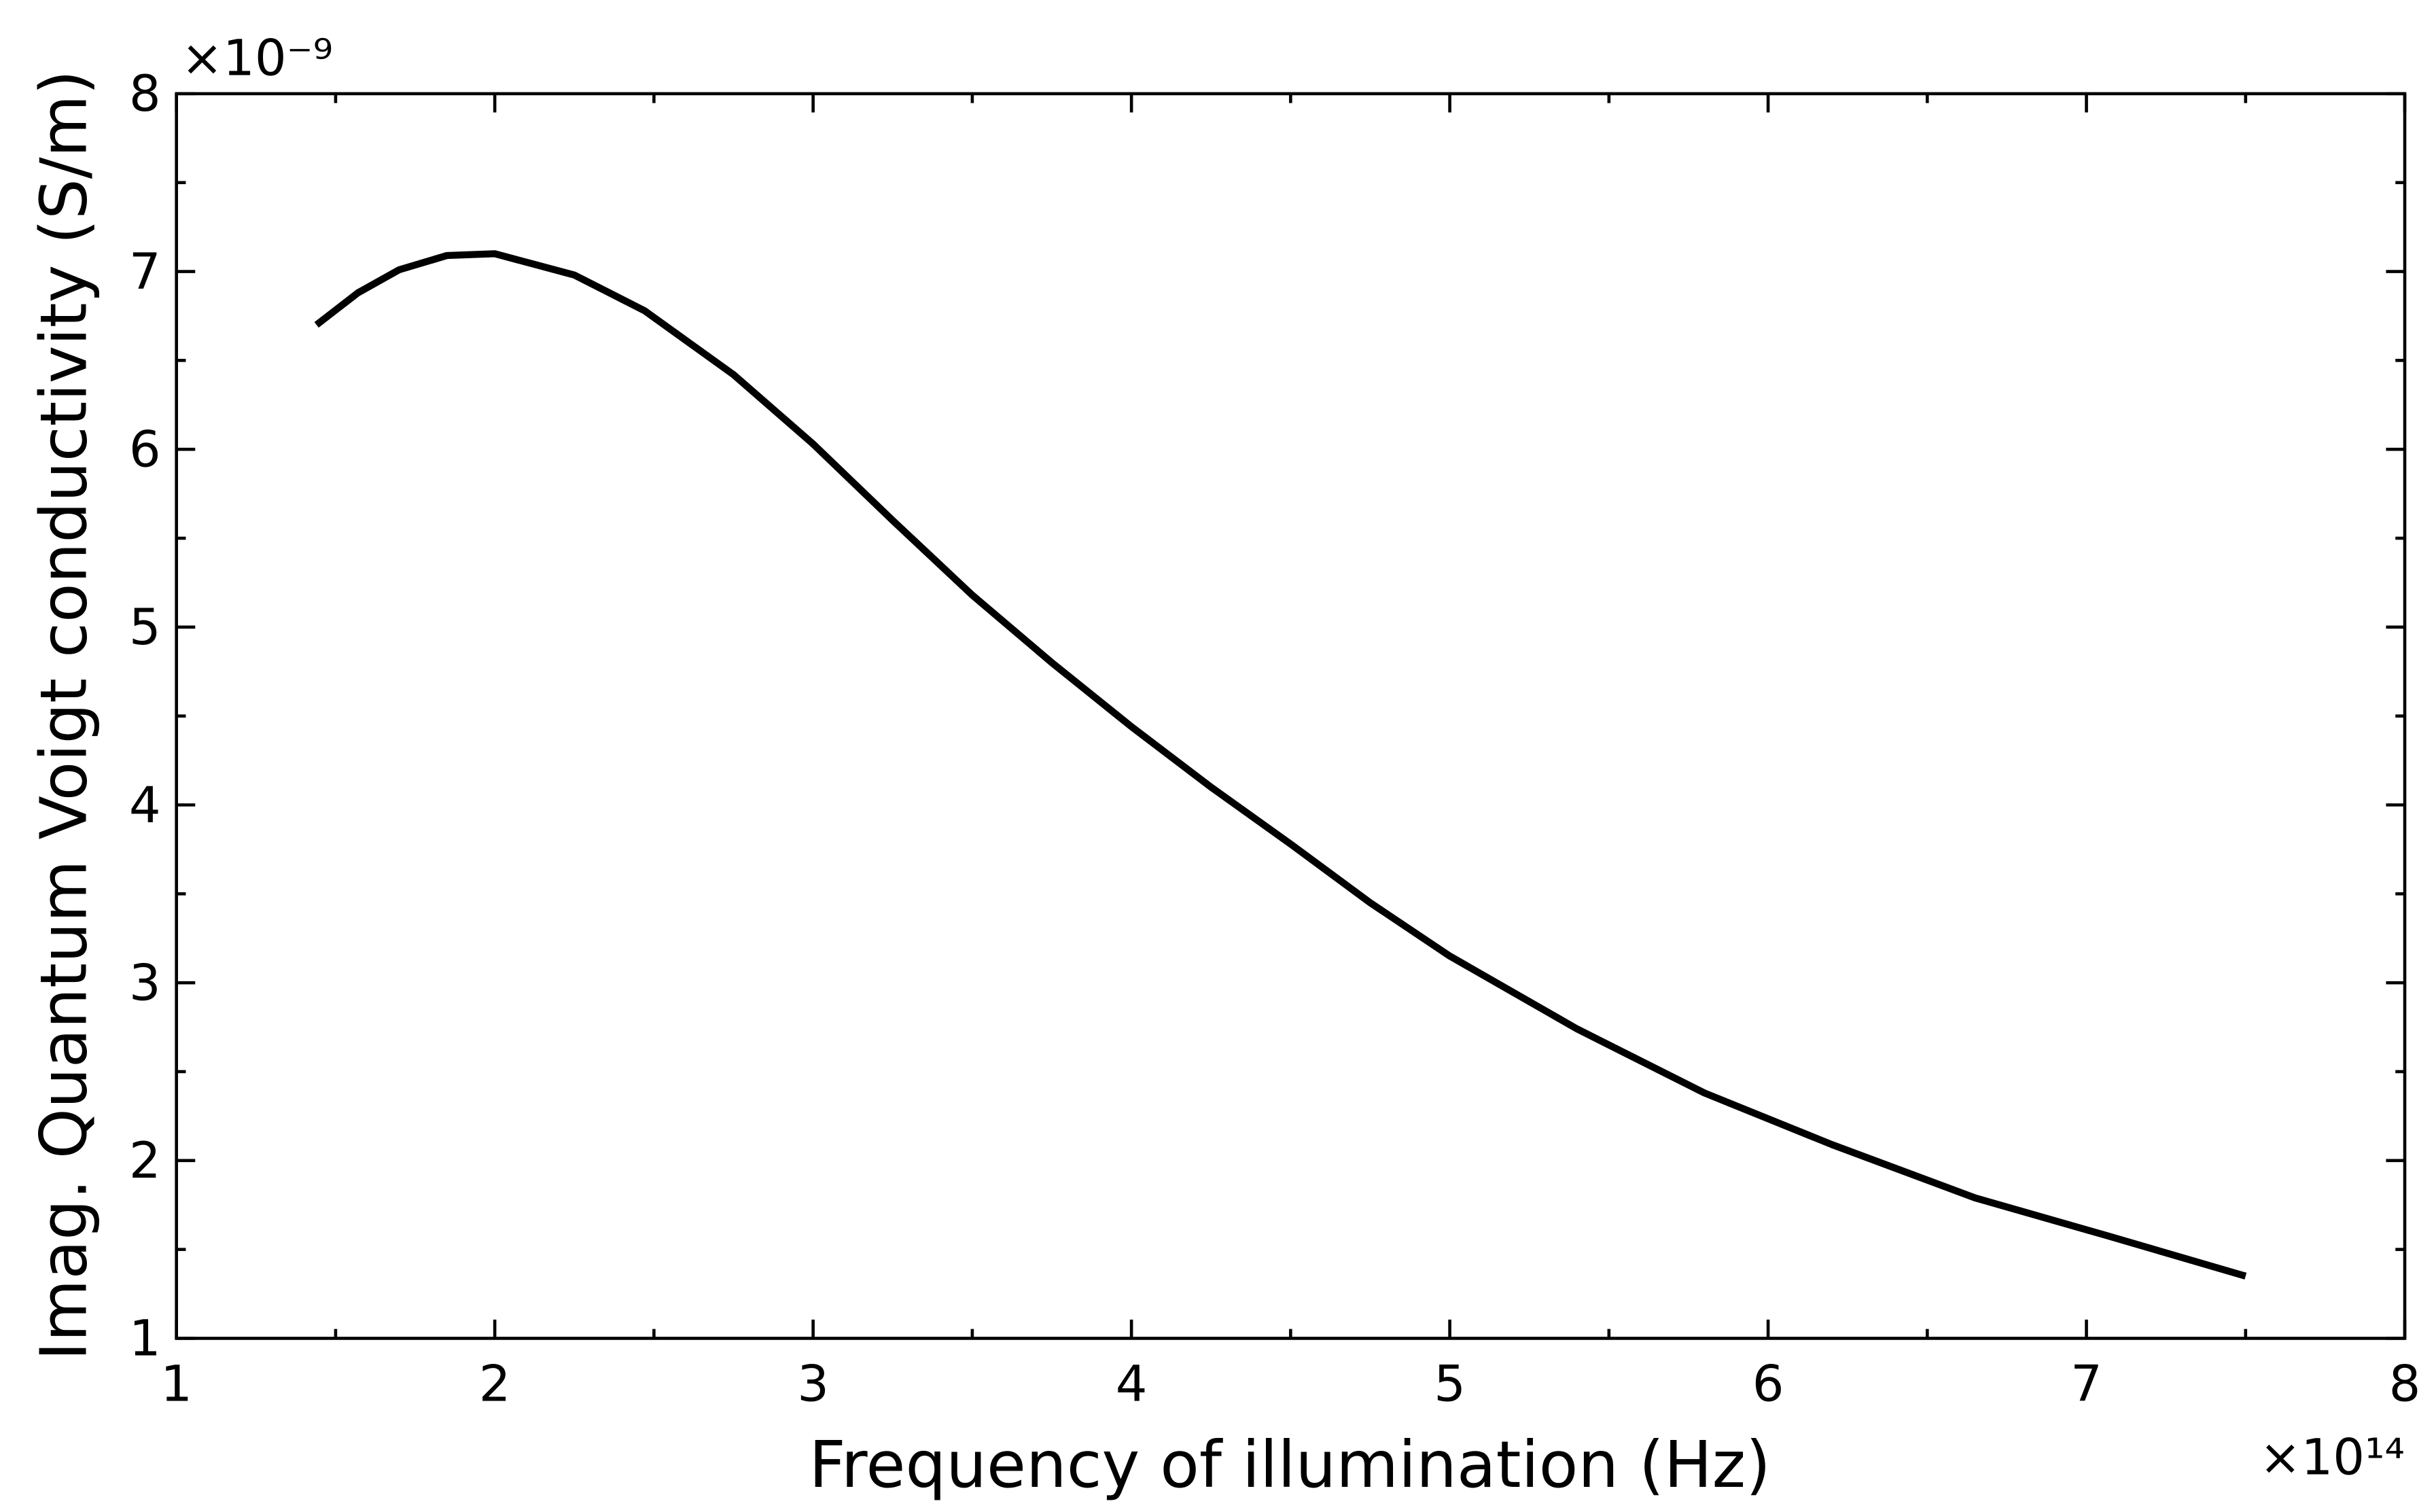 This screenshot has width=2436, height=1512. Describe the element at coordinates (495, 1384) in the screenshot. I see `x-tick-label: 2` at that location.